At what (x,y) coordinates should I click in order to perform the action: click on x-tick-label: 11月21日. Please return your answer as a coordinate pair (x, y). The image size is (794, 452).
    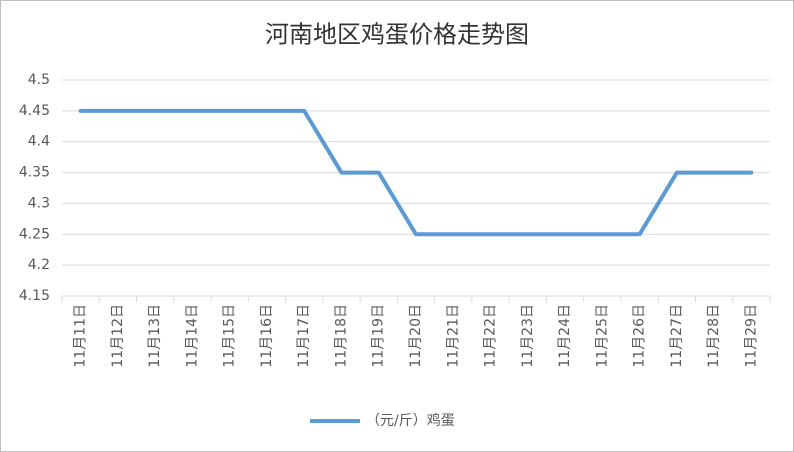
    Looking at the image, I should click on (453, 336).